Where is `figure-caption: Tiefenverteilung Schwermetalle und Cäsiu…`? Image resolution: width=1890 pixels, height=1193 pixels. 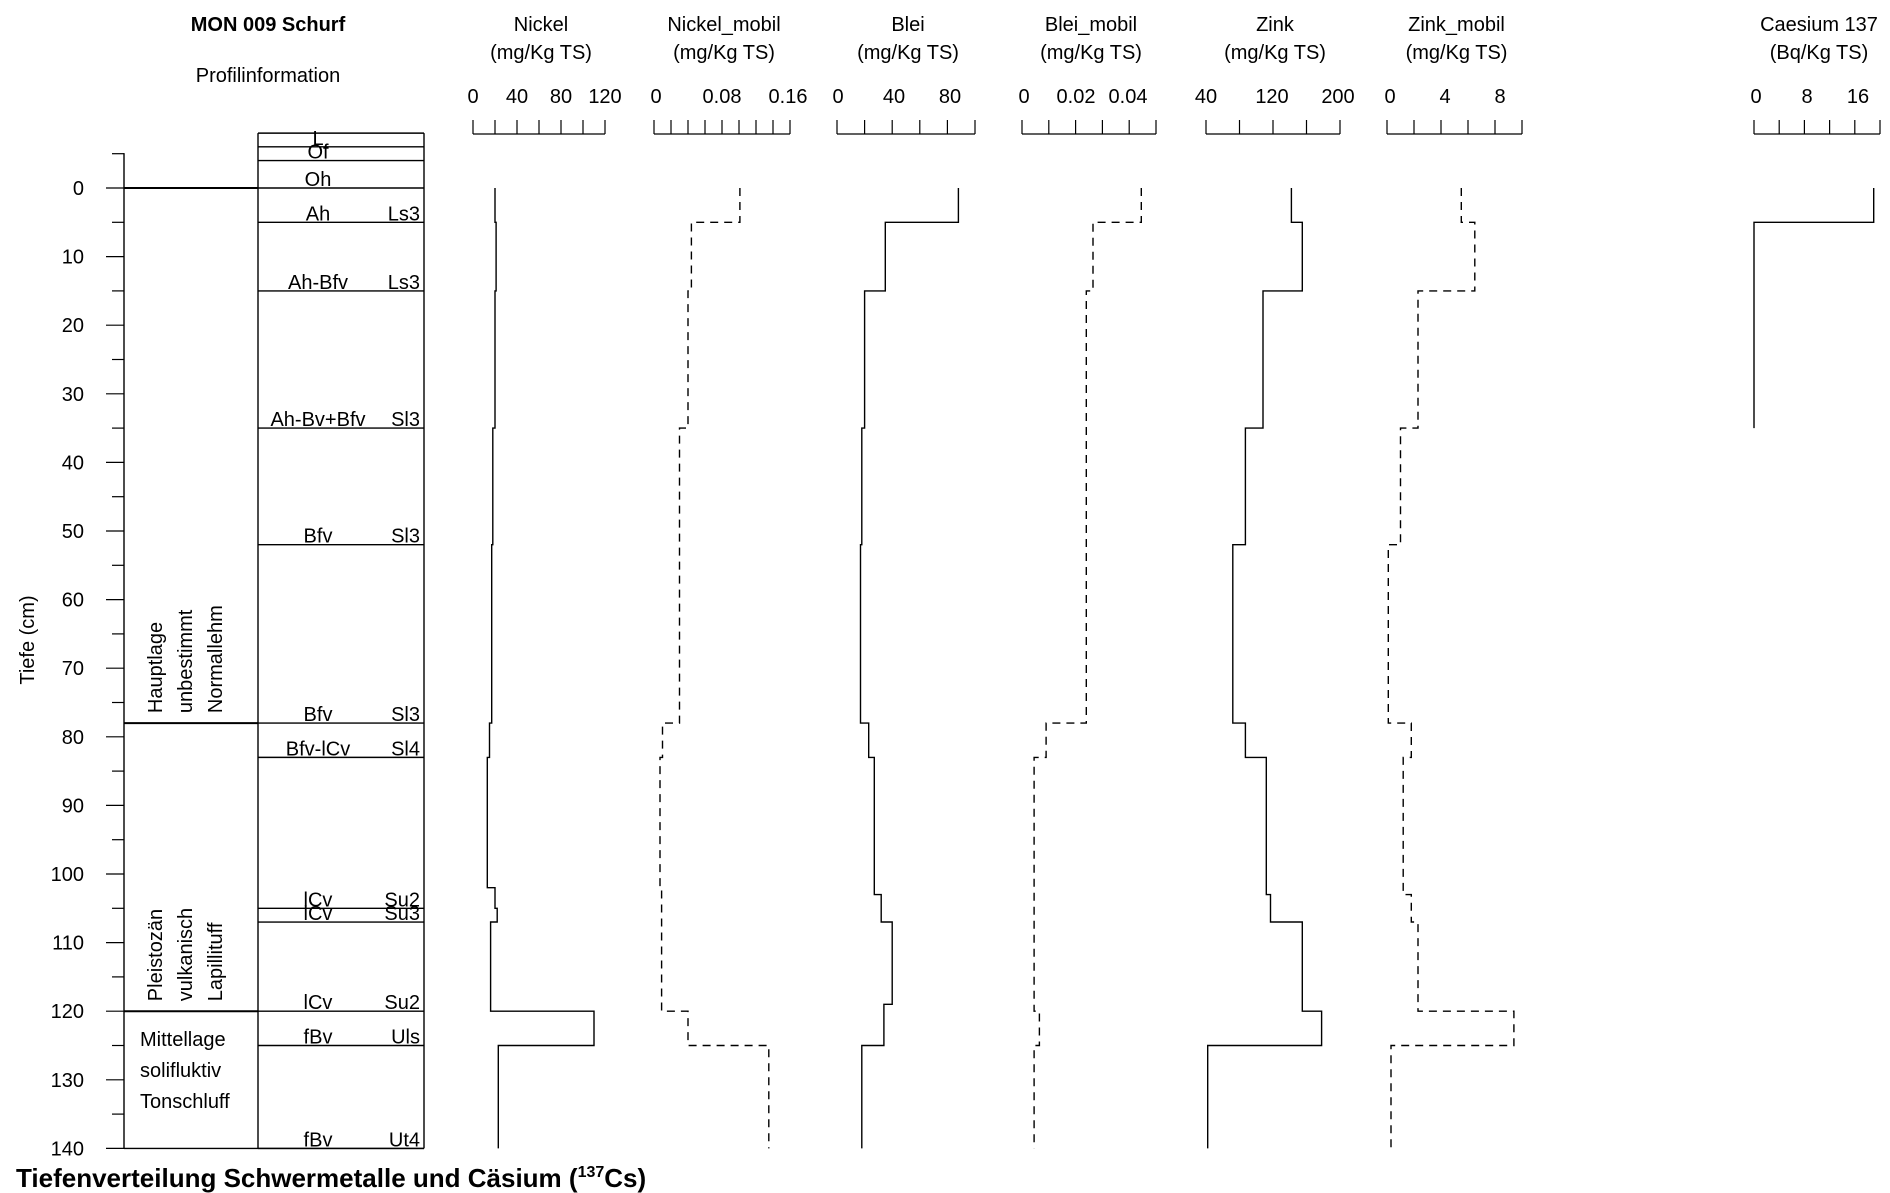 figure-caption: Tiefenverteilung Schwermetalle und Cäsiu… is located at coordinates (331, 1178).